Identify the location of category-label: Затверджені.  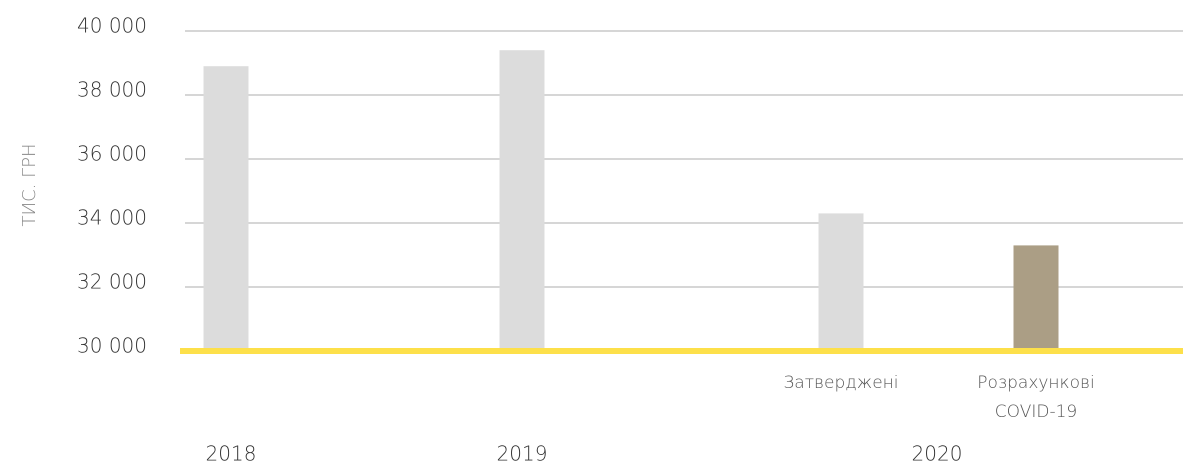
(840, 383).